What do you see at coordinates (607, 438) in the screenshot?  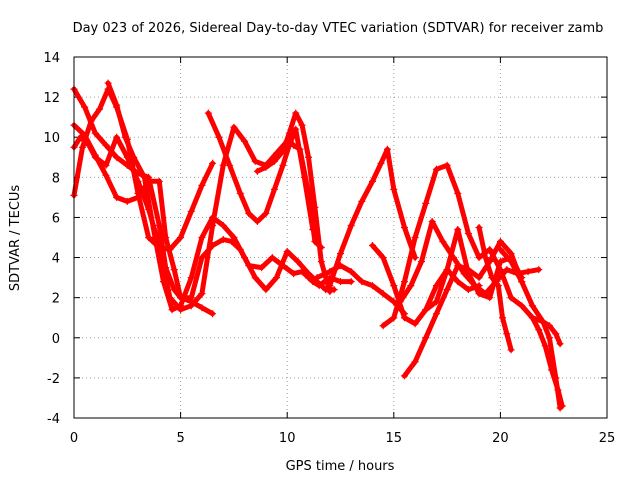 I see `x-tick-label: 25` at bounding box center [607, 438].